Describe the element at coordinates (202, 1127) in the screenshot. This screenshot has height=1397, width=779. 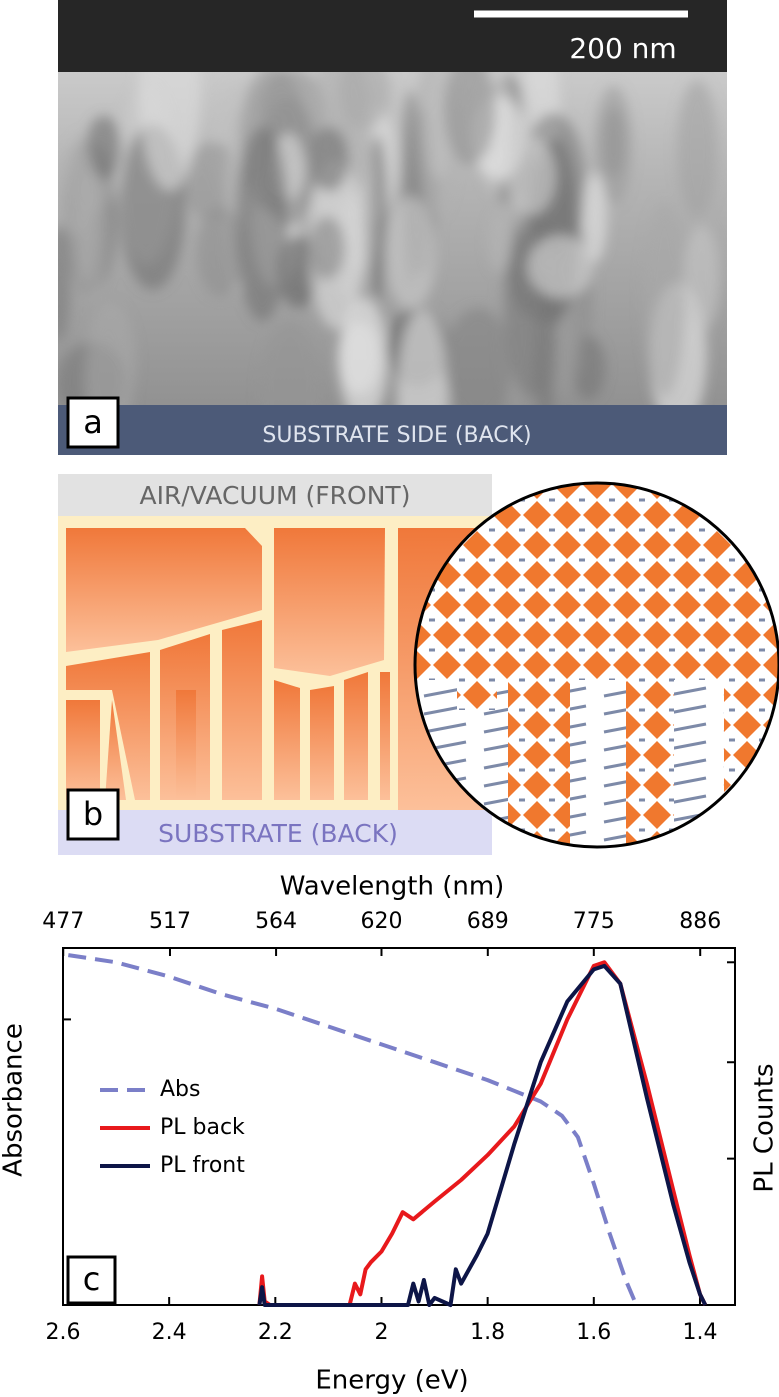
I see `legend-label: PL back` at that location.